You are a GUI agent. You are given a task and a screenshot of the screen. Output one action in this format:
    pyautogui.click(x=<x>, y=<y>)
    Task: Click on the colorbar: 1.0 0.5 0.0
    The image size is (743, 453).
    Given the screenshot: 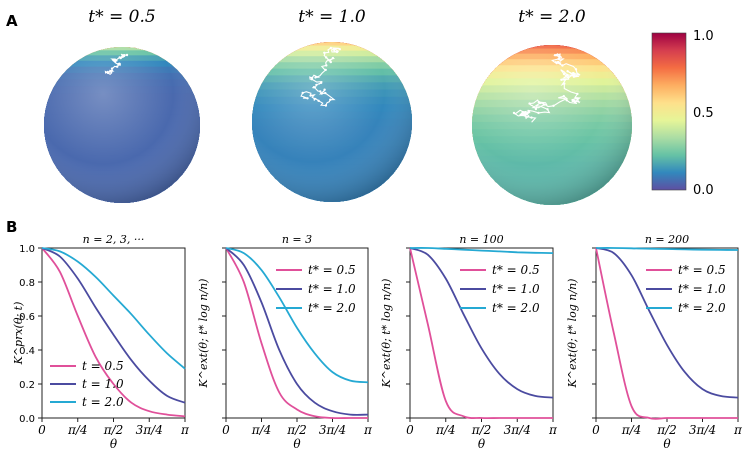 What is the action you would take?
    pyautogui.click(x=682, y=113)
    